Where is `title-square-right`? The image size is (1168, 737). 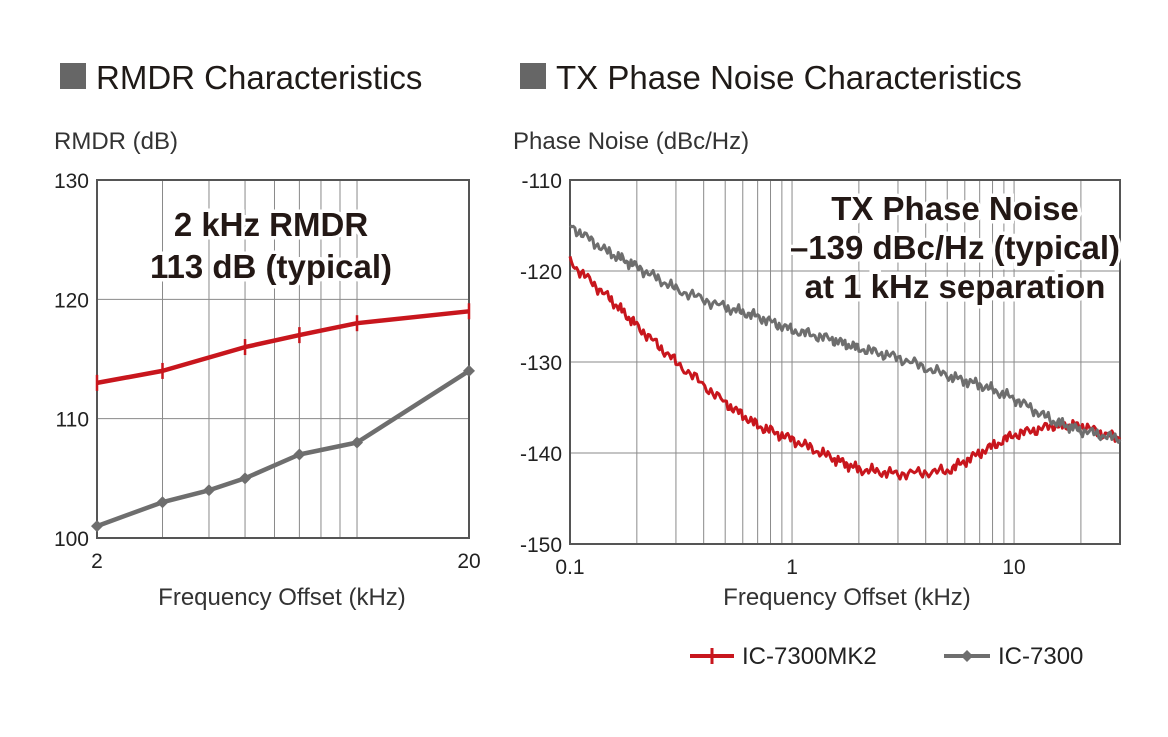
title-square-right is located at coordinates (533, 76).